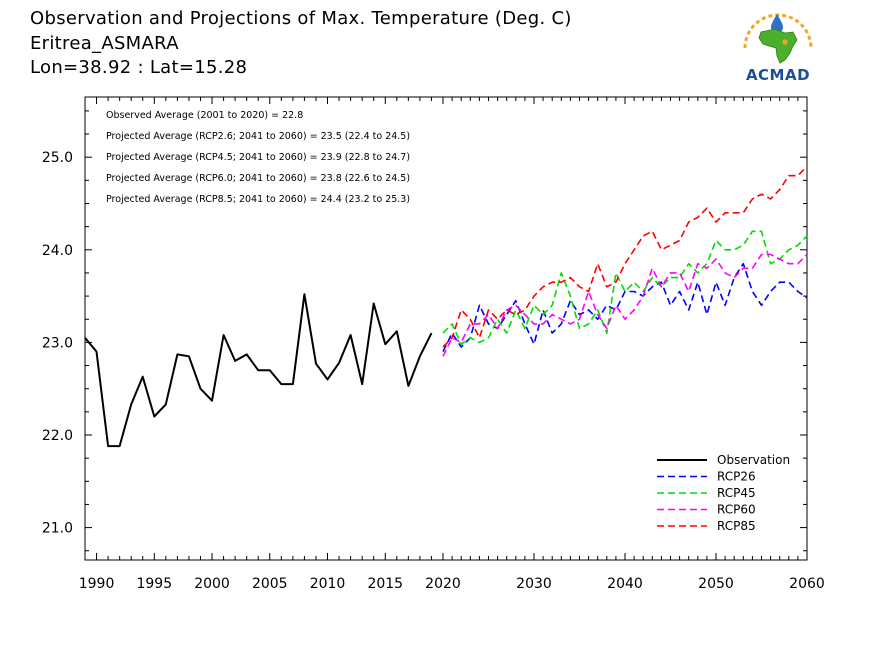 The width and height of the screenshot is (879, 659). What do you see at coordinates (57, 251) in the screenshot?
I see `y-tick-label: 24.0` at bounding box center [57, 251].